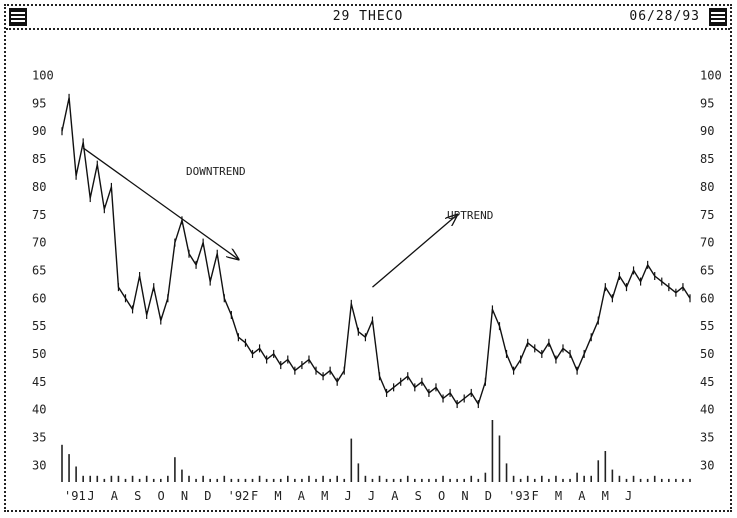  Describe the element at coordinates (707, 465) in the screenshot. I see `y-tick-label-right: 30` at that location.